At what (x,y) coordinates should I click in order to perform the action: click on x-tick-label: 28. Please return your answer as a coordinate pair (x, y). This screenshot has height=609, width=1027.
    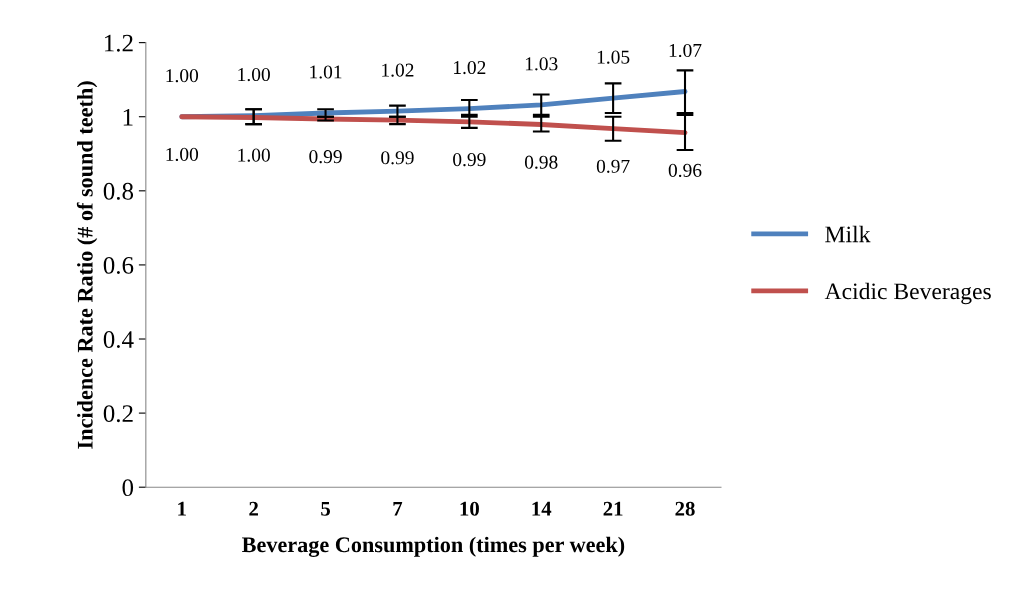
    Looking at the image, I should click on (685, 508).